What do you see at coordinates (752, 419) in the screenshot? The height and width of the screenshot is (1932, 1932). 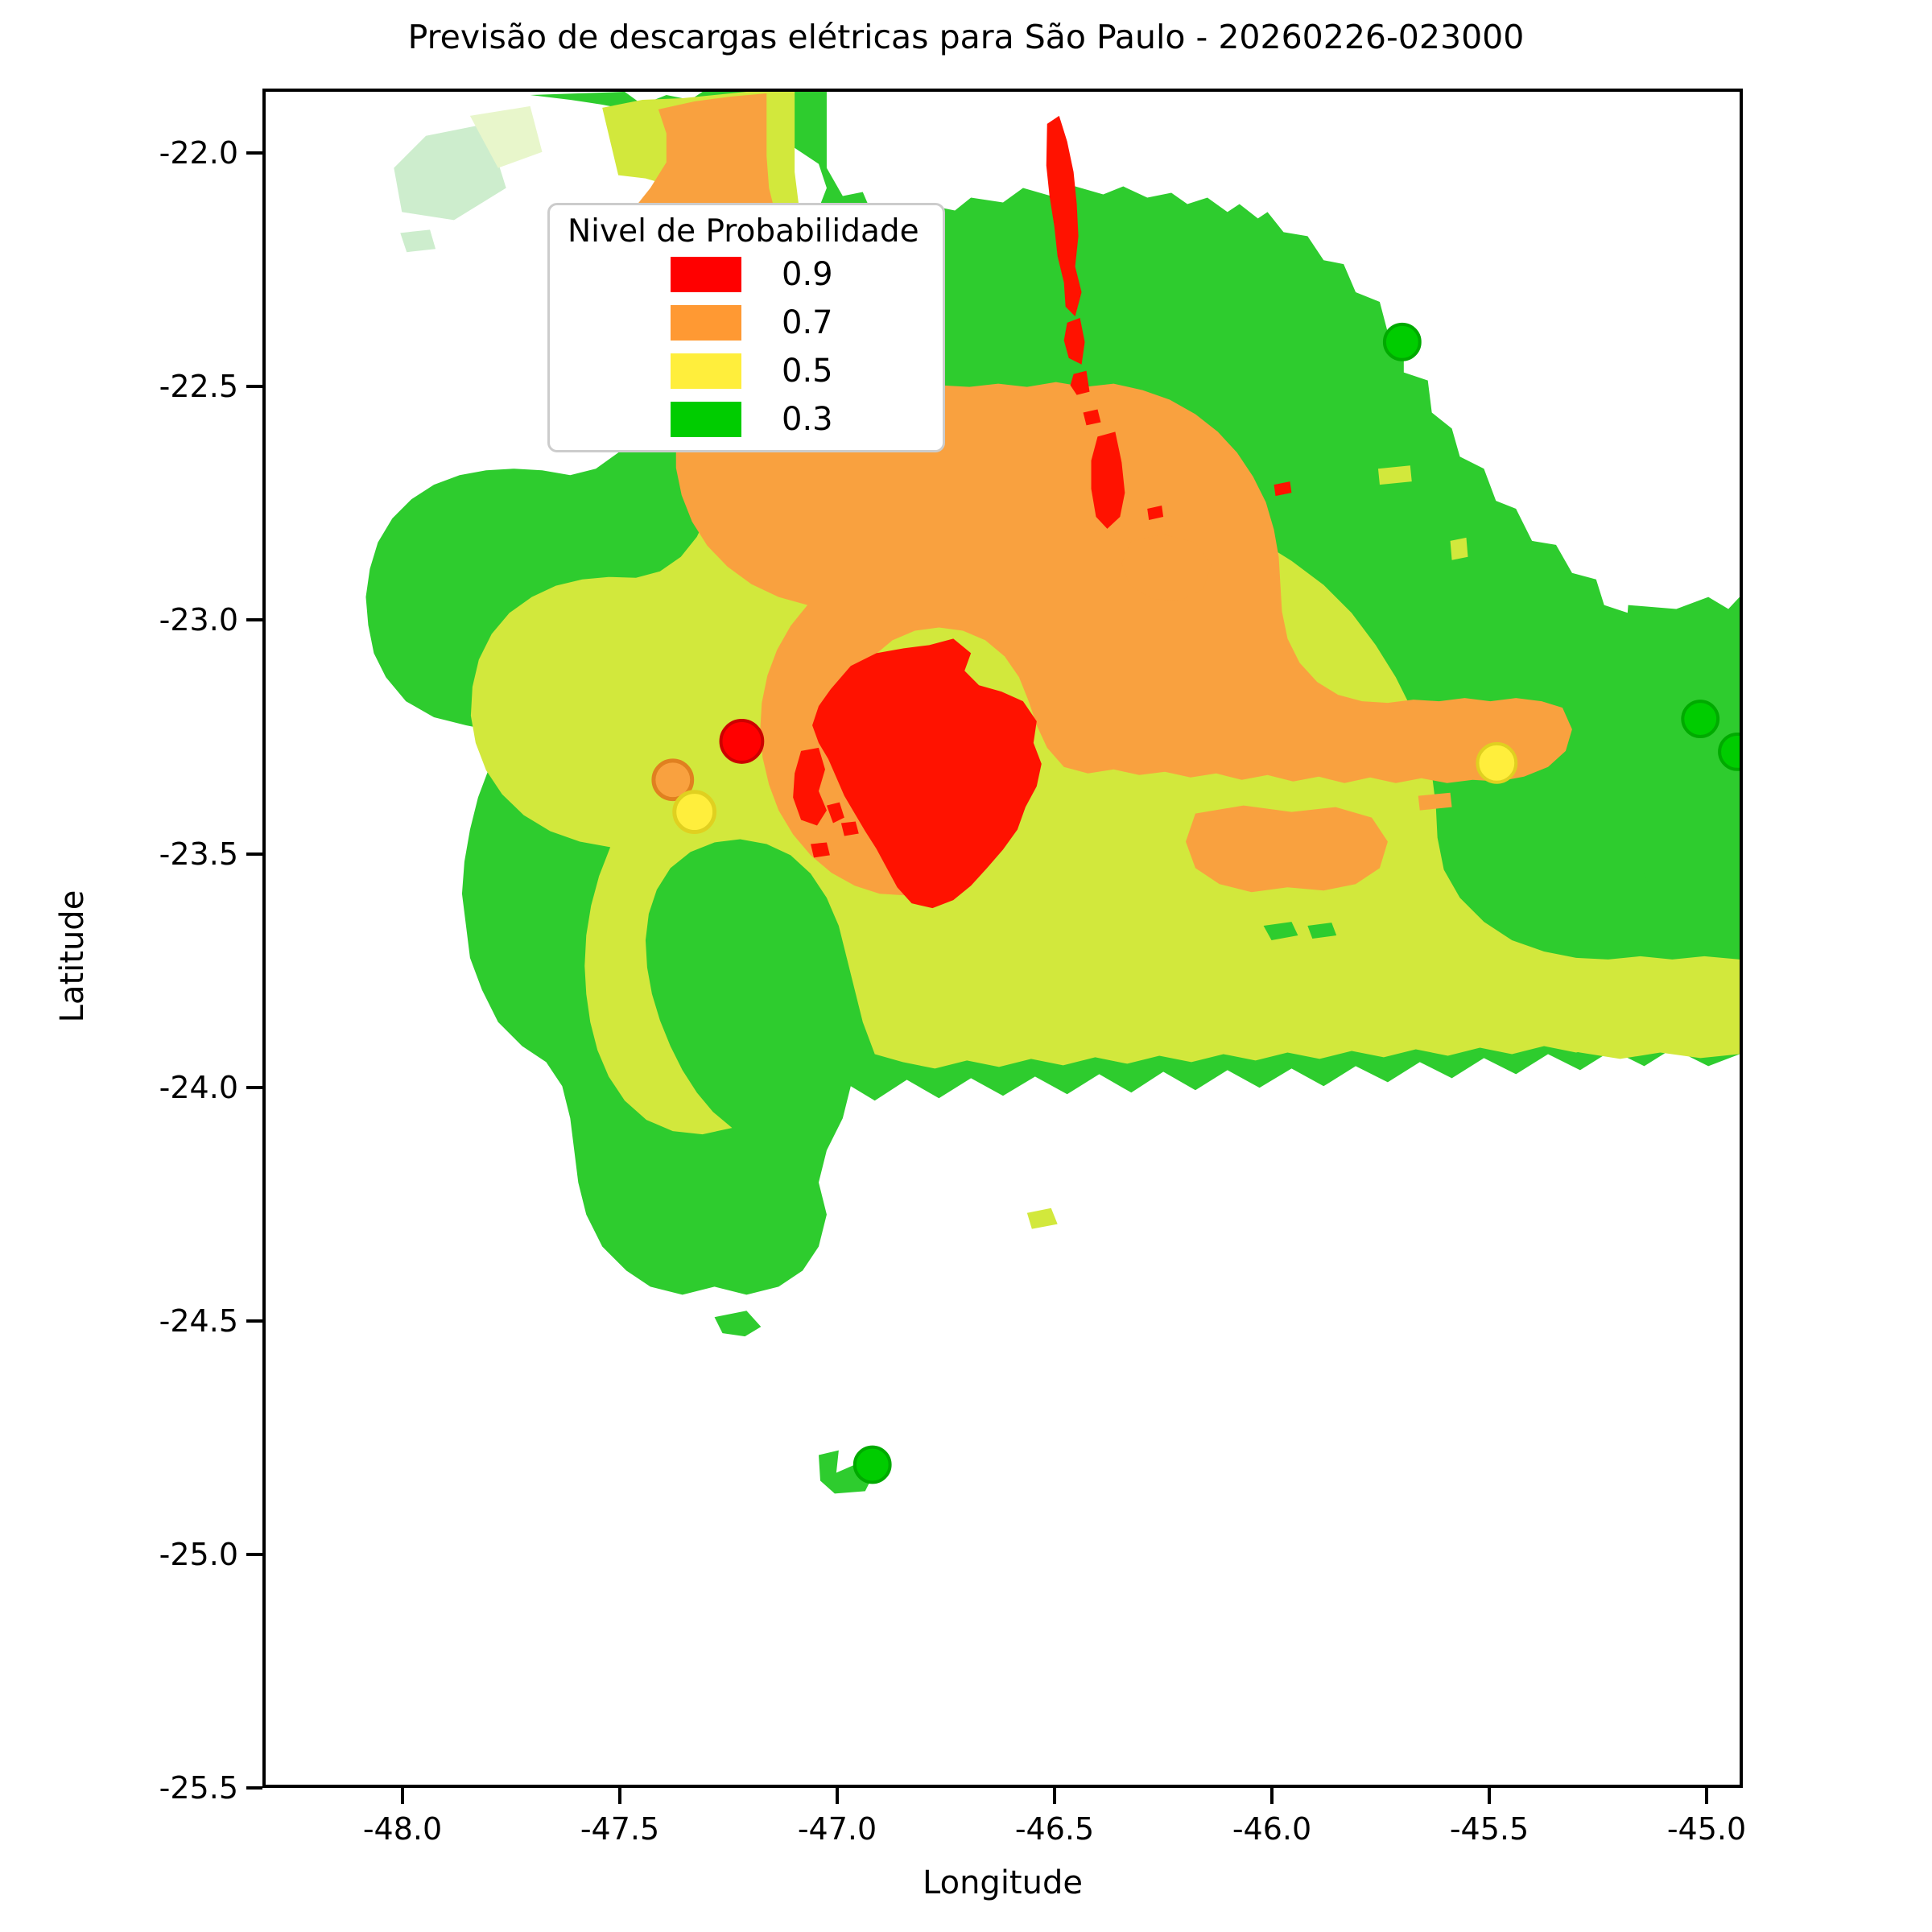 I see `legend-item-3: 0.3` at bounding box center [752, 419].